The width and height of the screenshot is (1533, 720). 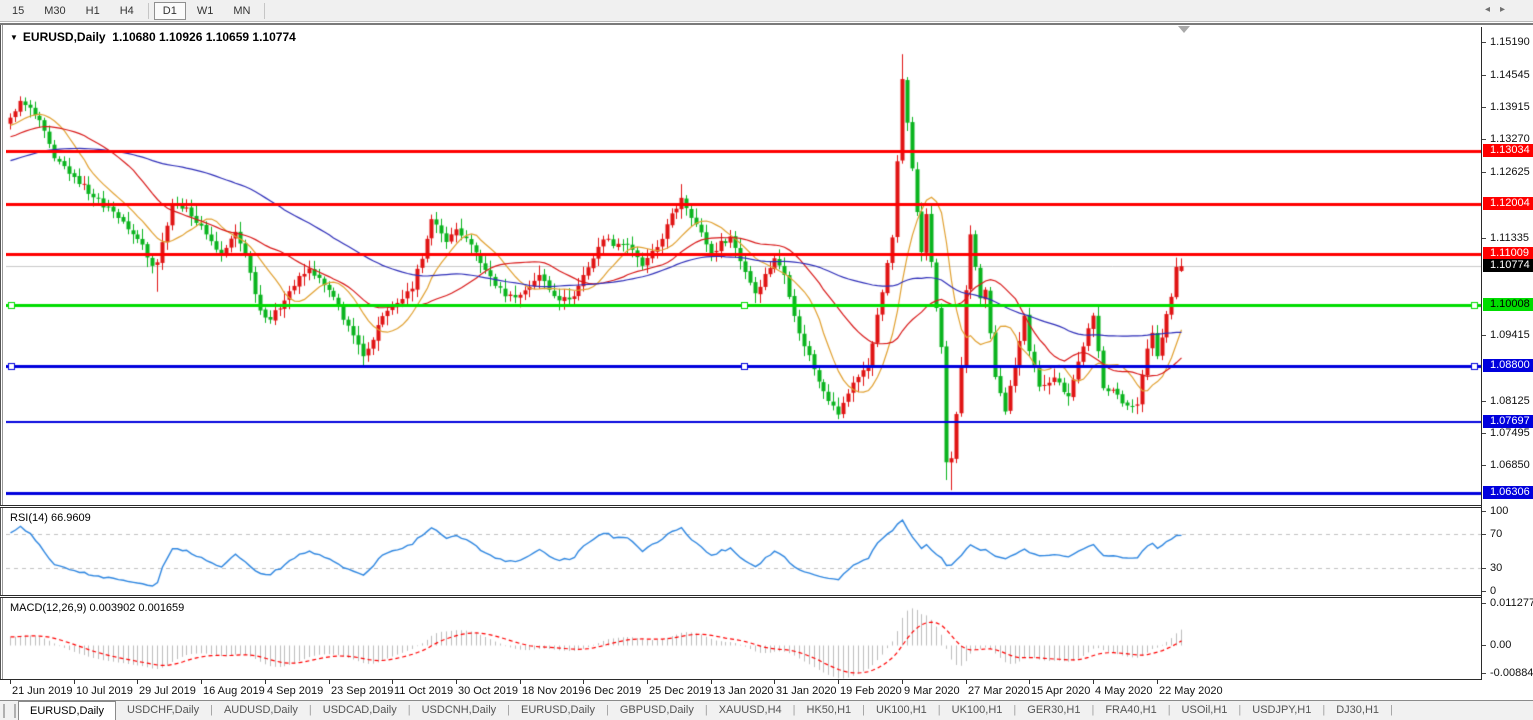 I want to click on tab-scroll-arrows: ◂▸, so click(x=1500, y=9).